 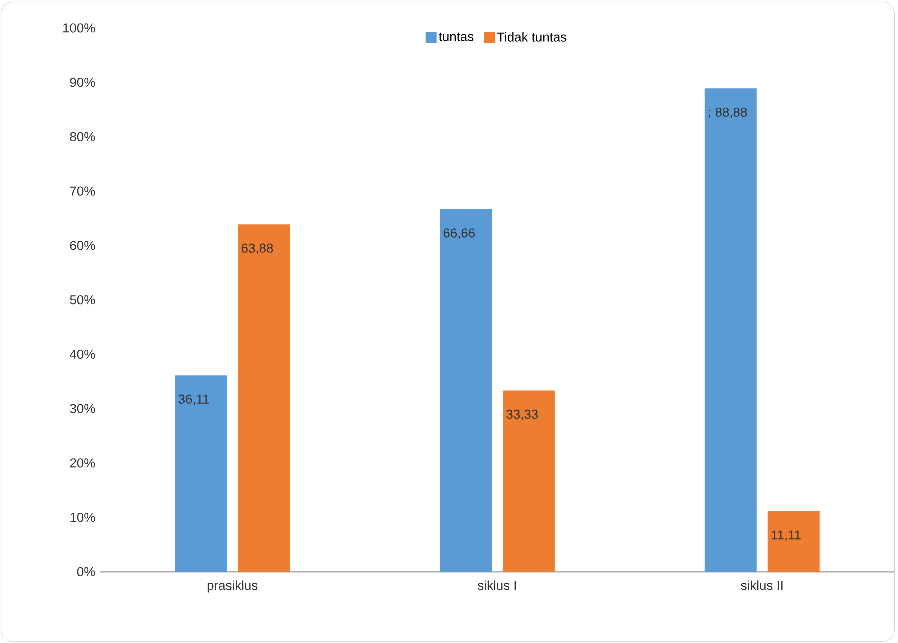 What do you see at coordinates (233, 586) in the screenshot?
I see `x-tick-label: prasiklus` at bounding box center [233, 586].